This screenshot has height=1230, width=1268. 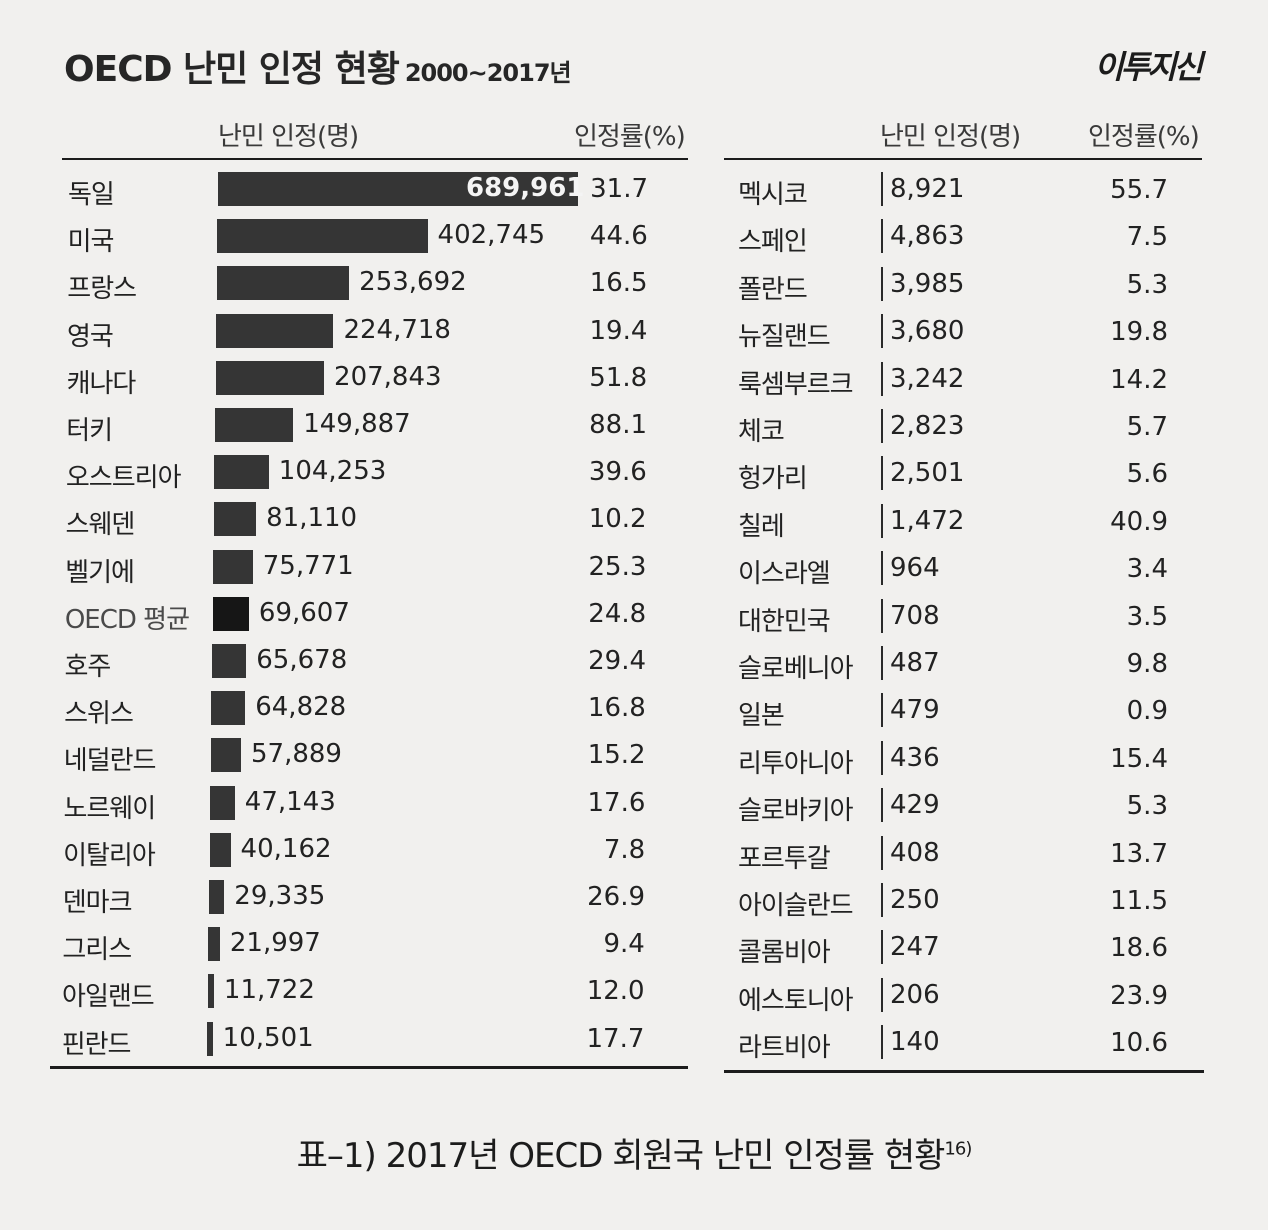 I want to click on country-label: 스페인, so click(x=773, y=242).